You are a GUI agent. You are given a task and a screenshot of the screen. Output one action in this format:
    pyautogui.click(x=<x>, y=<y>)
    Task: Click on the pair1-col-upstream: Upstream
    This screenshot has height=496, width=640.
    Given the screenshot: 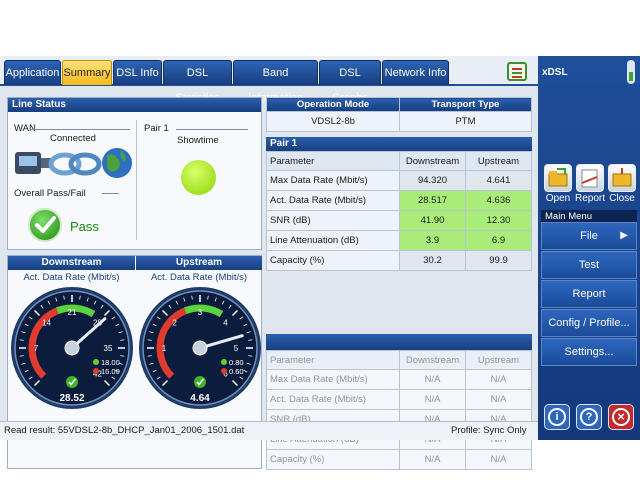 What is the action you would take?
    pyautogui.click(x=498, y=161)
    